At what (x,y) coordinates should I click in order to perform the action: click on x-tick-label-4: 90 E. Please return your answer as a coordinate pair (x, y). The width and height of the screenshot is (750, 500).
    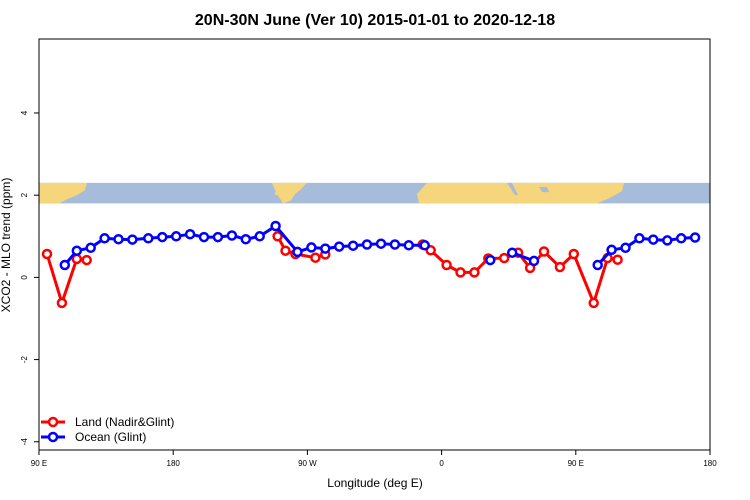
    Looking at the image, I should click on (576, 463).